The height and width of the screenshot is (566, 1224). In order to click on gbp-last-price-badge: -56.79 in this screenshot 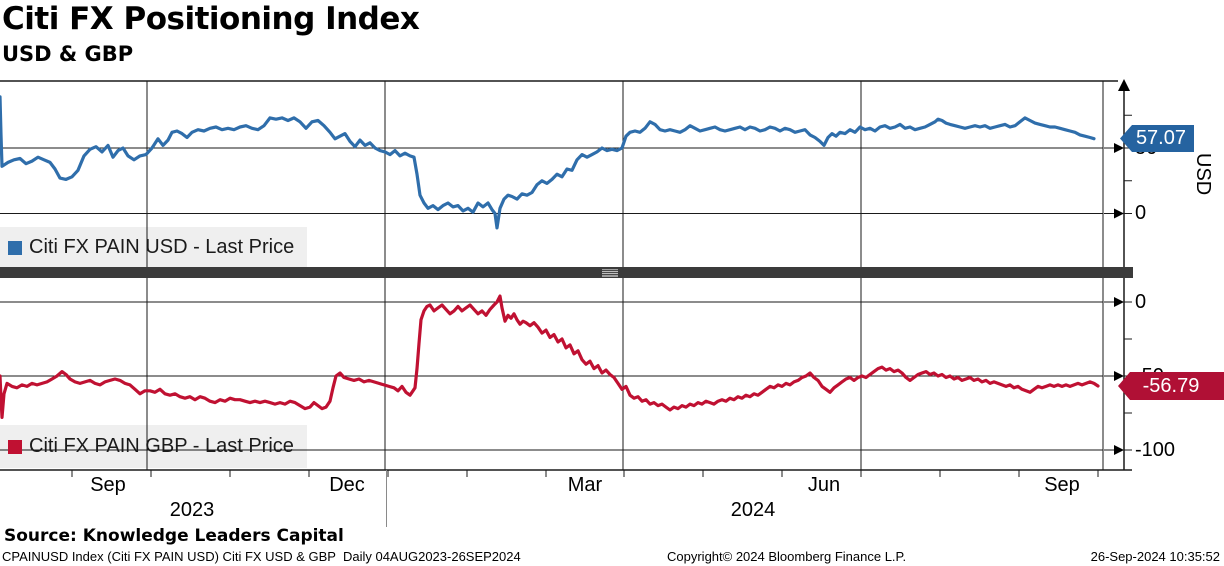, I will do `click(1171, 386)`.